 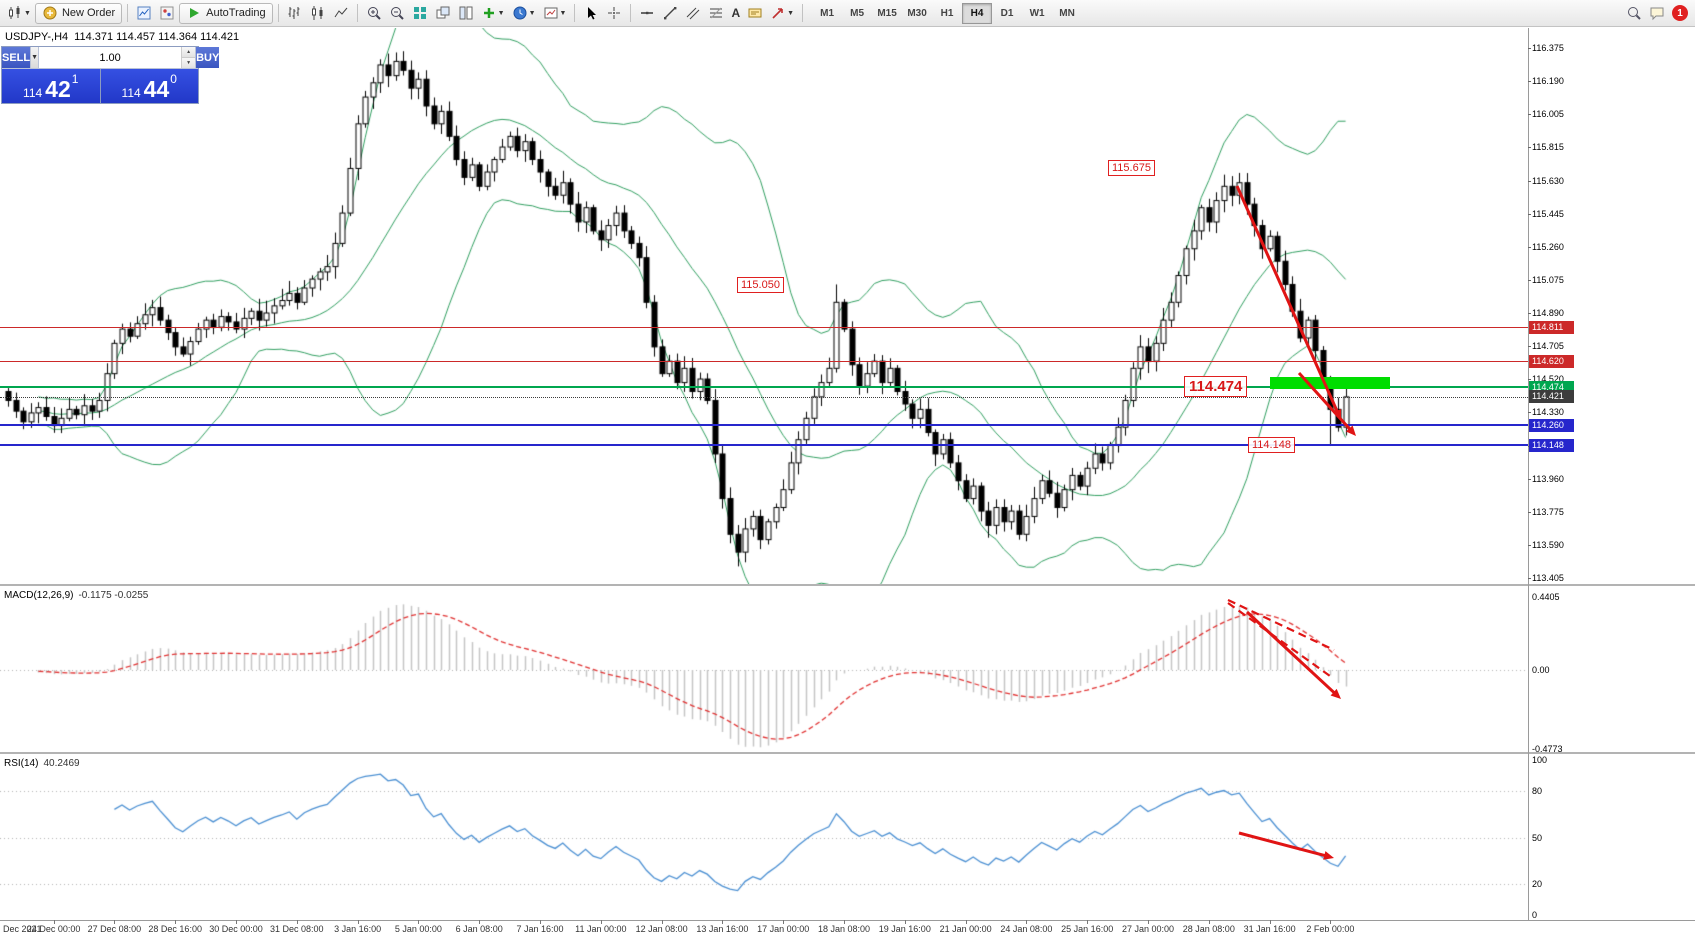 What do you see at coordinates (661, 929) in the screenshot?
I see `time-axis-label: 12 Jan 08:00` at bounding box center [661, 929].